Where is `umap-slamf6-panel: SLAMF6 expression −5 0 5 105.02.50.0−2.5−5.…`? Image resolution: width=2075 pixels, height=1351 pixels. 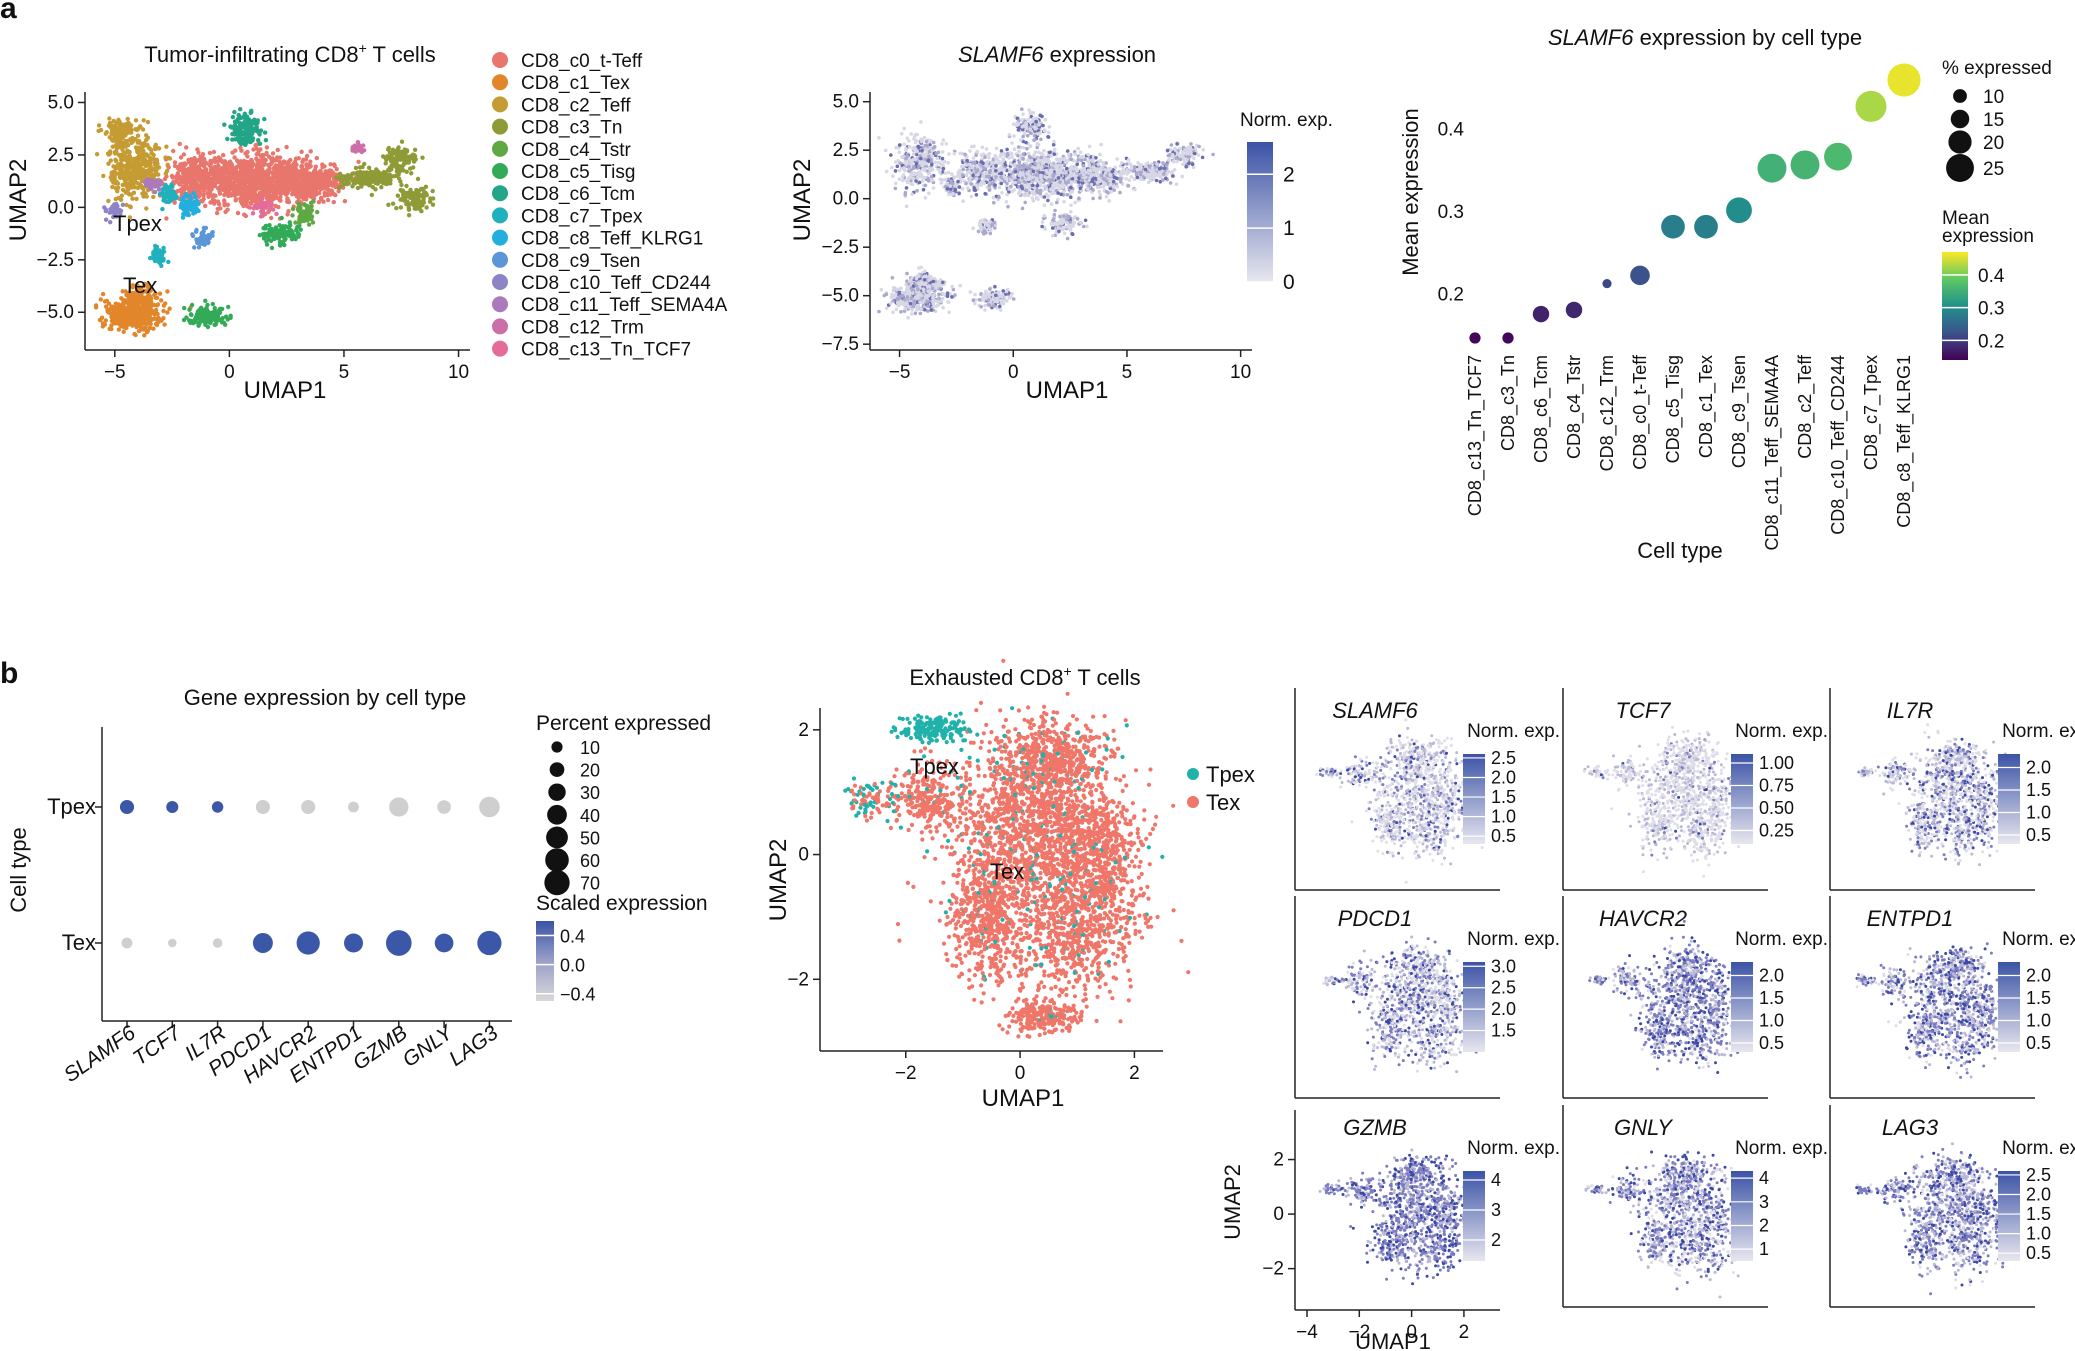
umap-slamf6-panel: SLAMF6 expression −5 0 5 105.02.50.0−2.5−5.… is located at coordinates (1061, 223).